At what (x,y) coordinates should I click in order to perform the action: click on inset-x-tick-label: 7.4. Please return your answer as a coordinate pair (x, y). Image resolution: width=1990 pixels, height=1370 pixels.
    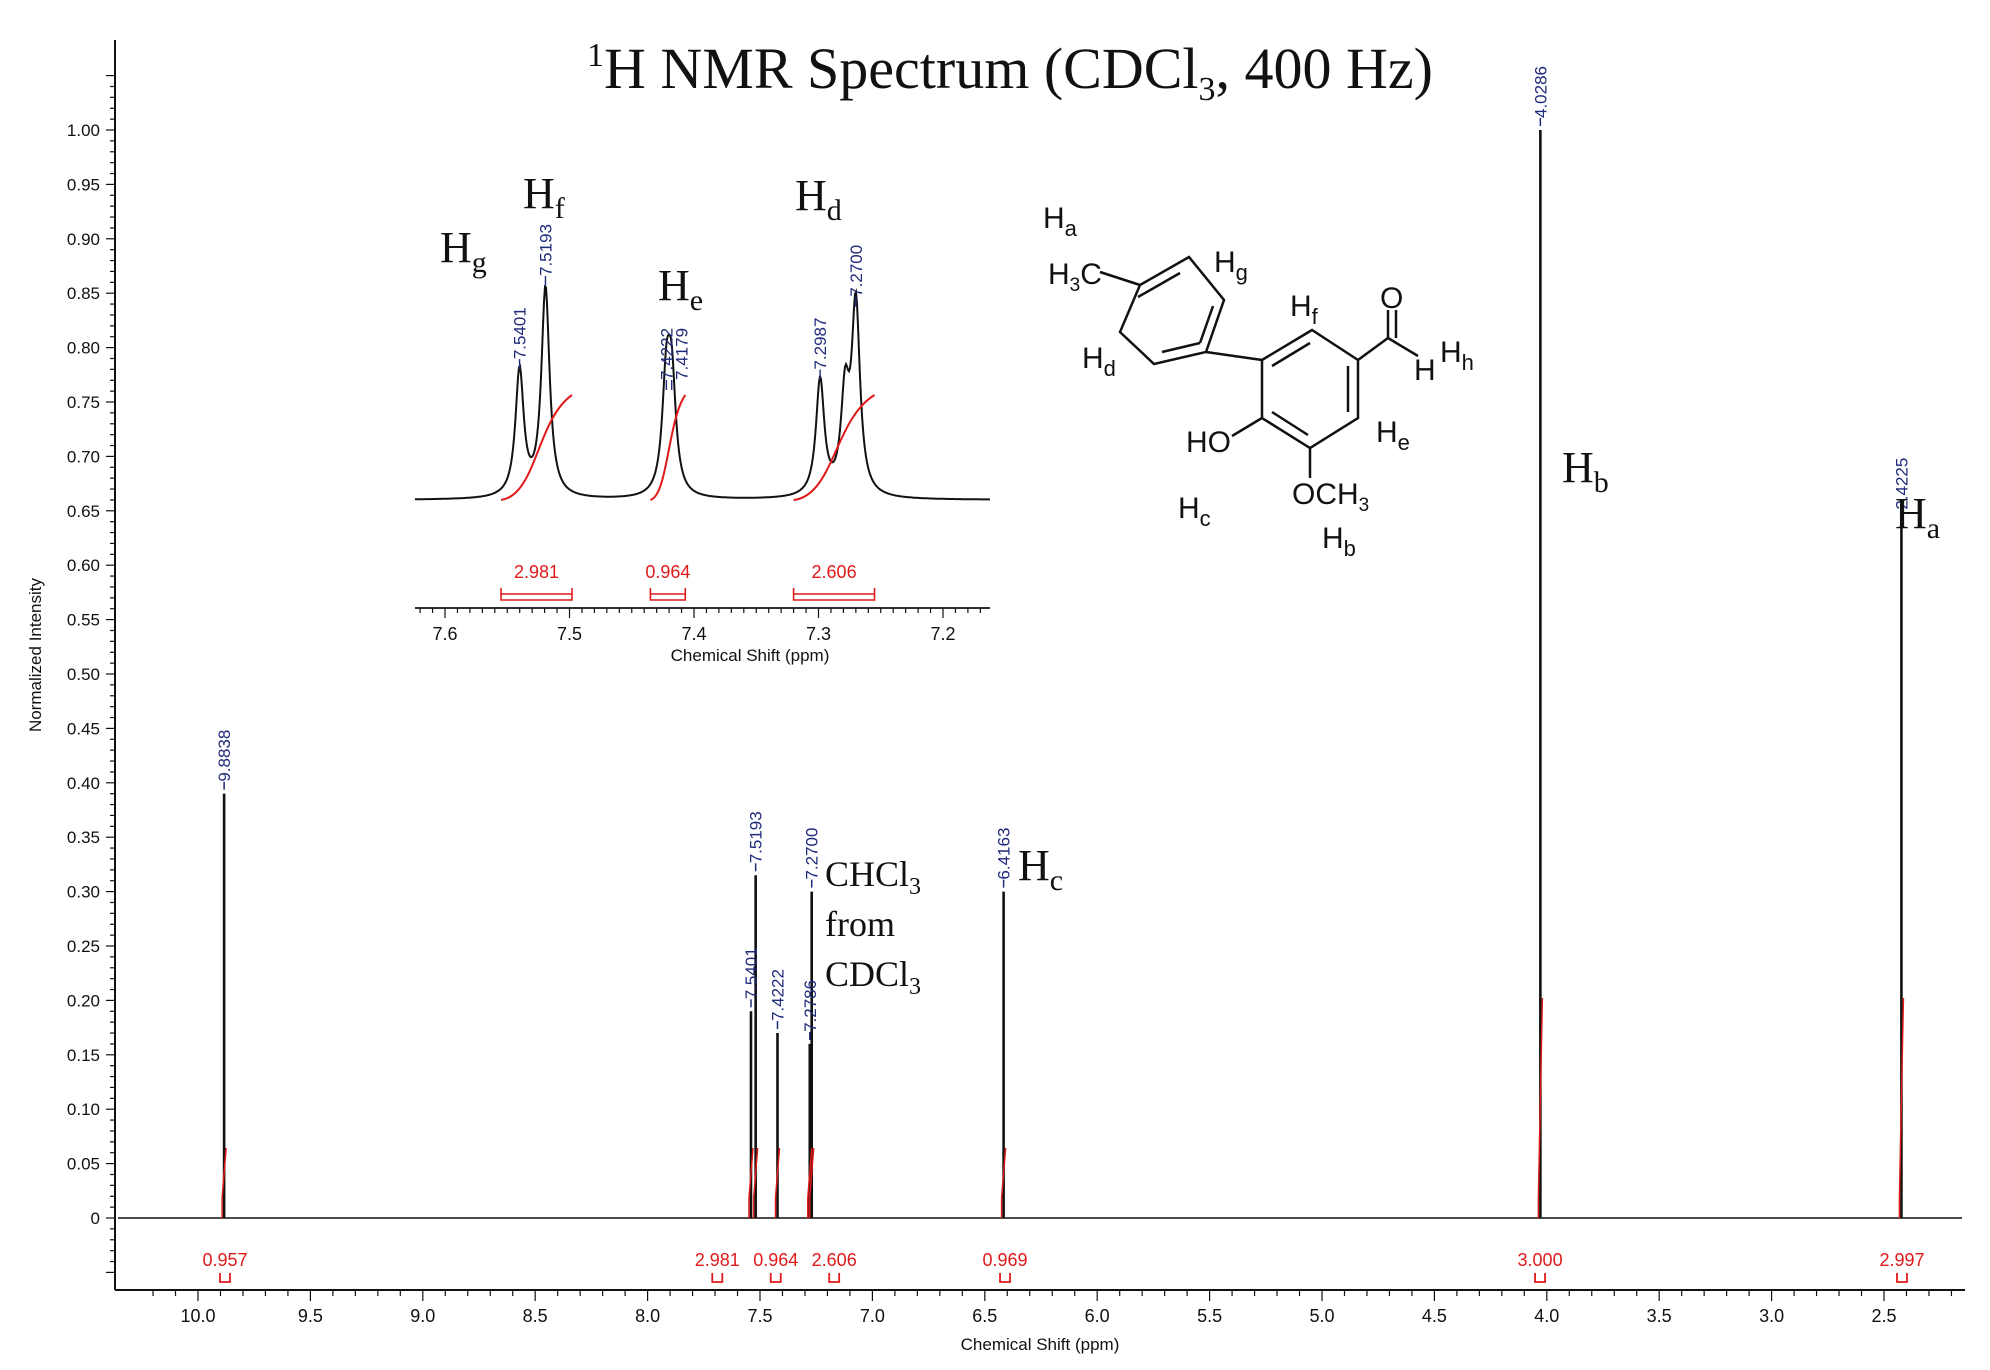
    Looking at the image, I should click on (693, 634).